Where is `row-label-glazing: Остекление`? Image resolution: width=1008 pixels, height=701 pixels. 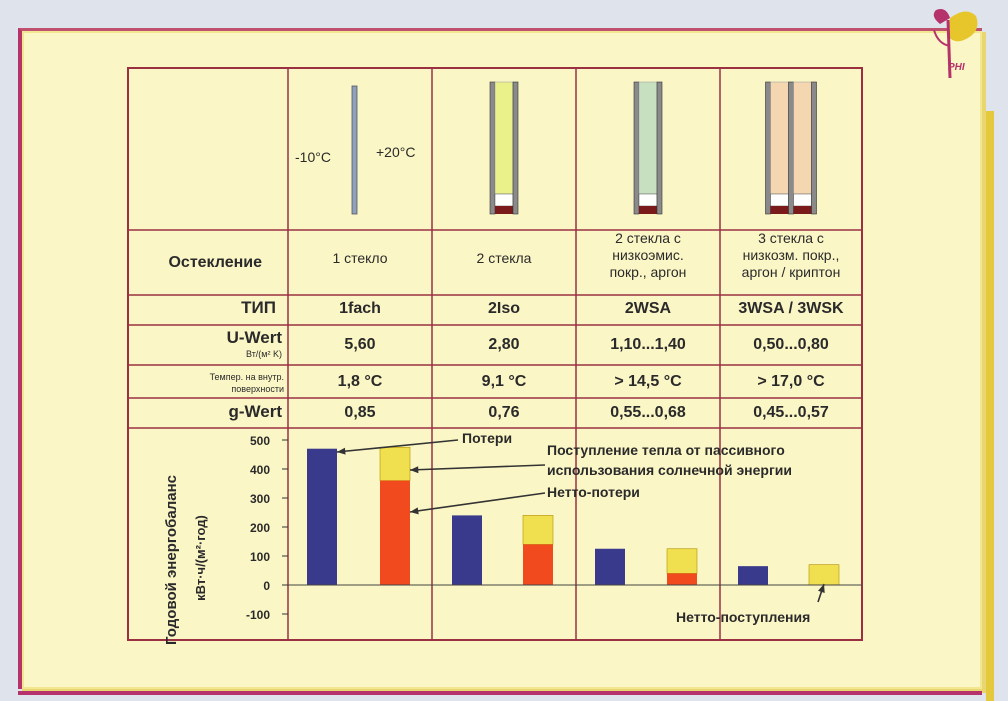
row-label-glazing: Остекление is located at coordinates (215, 262).